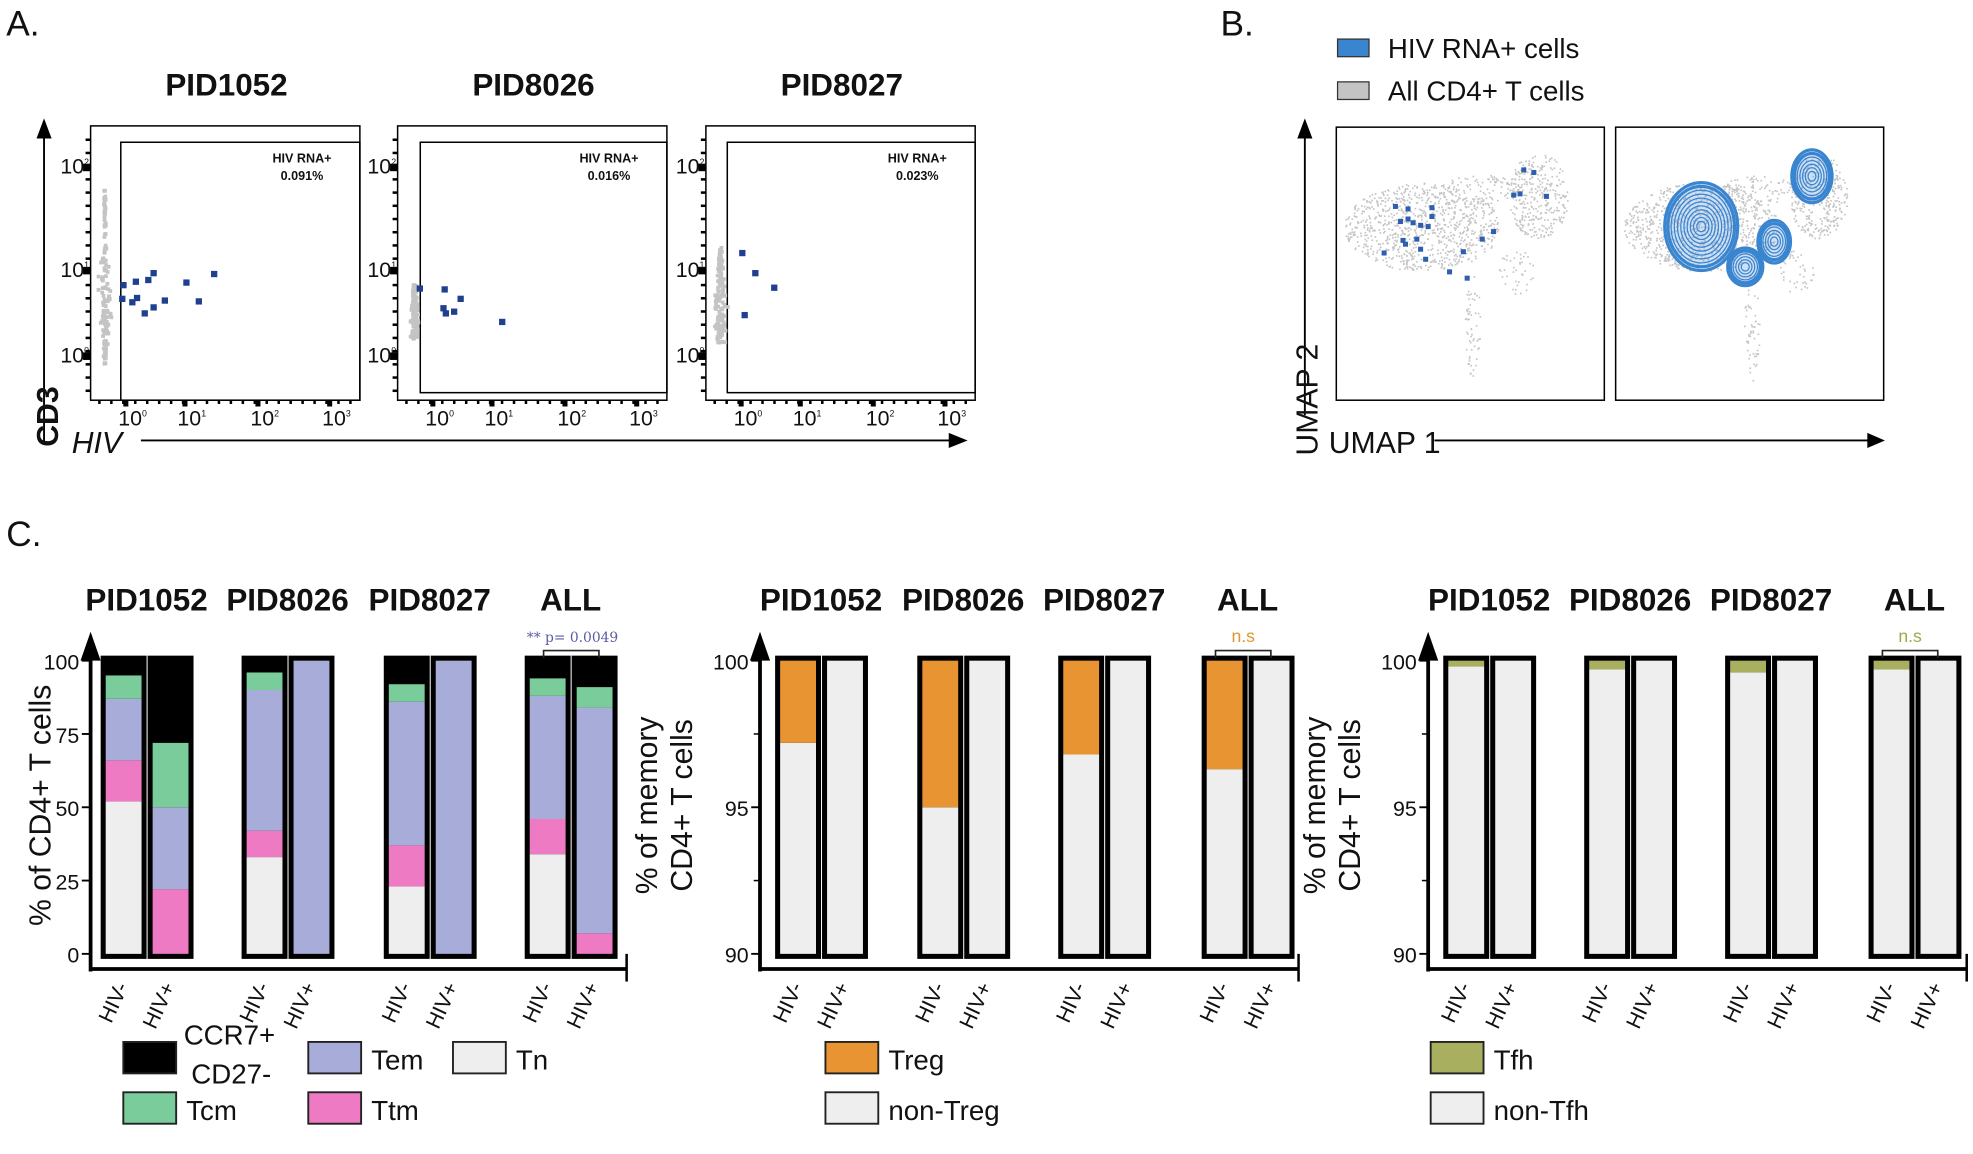 The image size is (1973, 1154). Describe the element at coordinates (86, 265) in the screenshot. I see `y-tick-exponent: 1` at that location.